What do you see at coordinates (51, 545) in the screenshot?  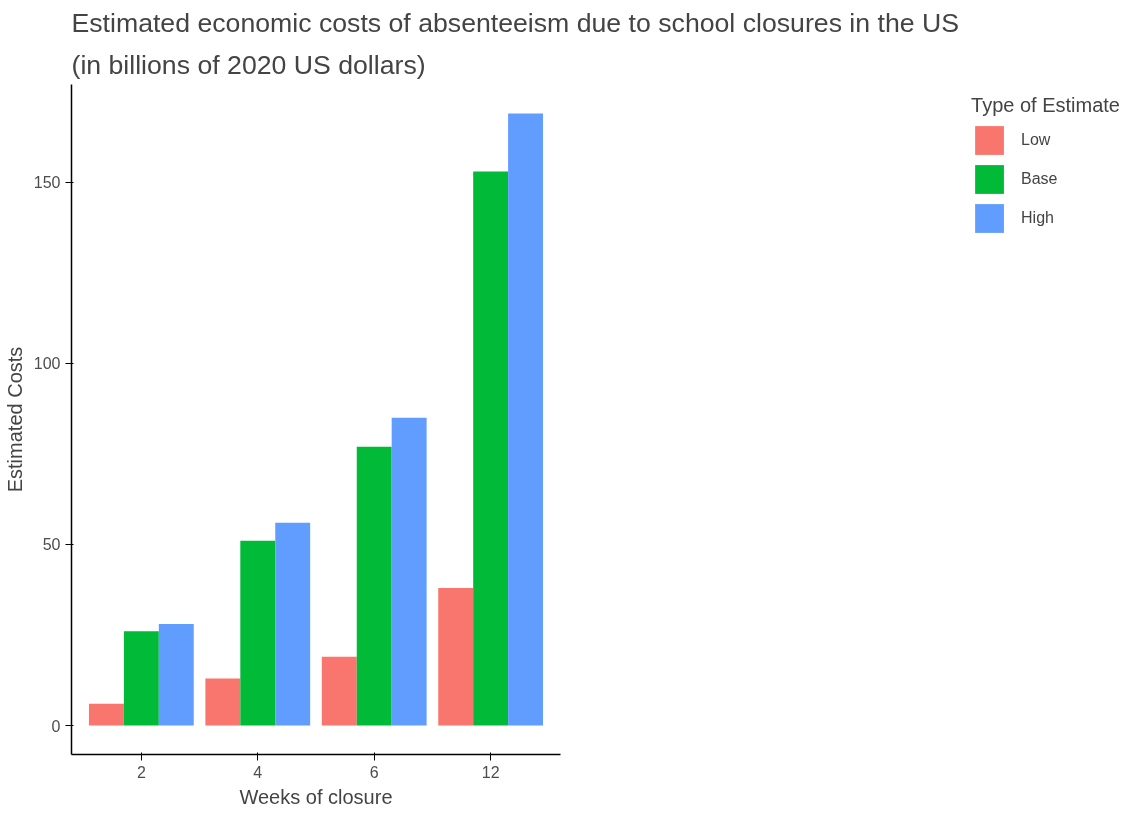 I see `y-tick-label: 50` at bounding box center [51, 545].